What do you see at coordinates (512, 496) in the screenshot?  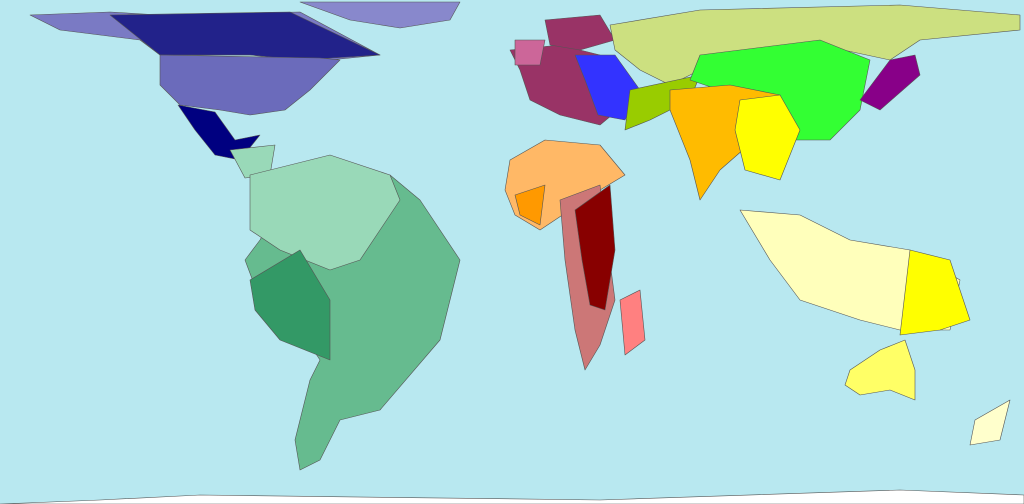 I see `region-antarctica` at bounding box center [512, 496].